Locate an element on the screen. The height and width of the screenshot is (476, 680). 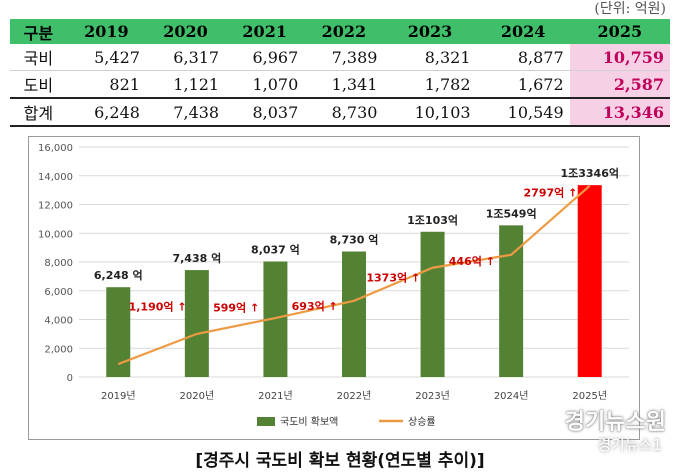
table-cell: 7,389 is located at coordinates (344, 57).